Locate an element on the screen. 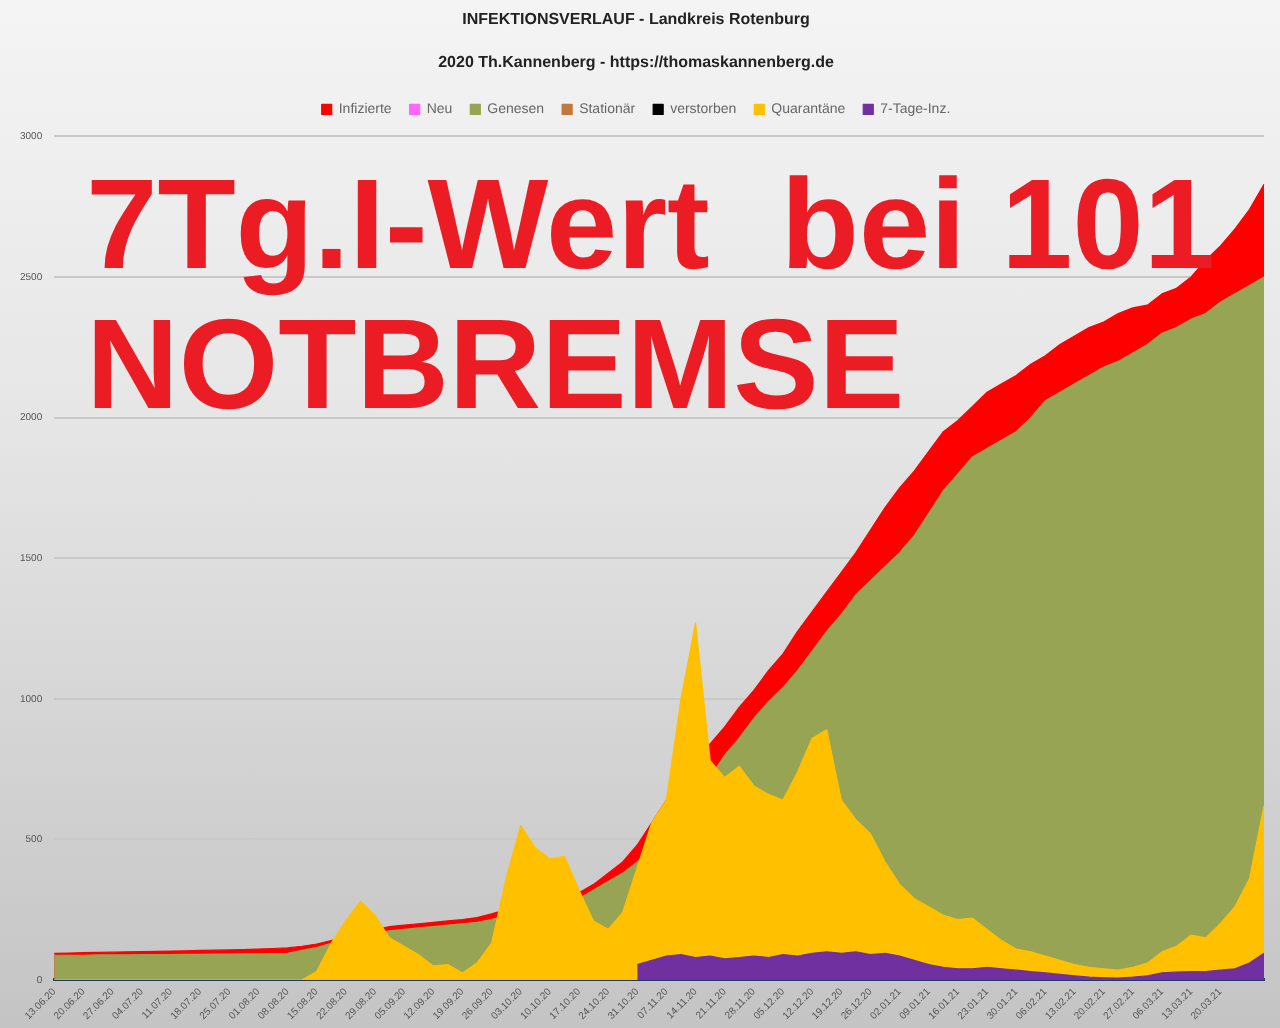  chart-subtitle: 2020 Th.Kannenberg - https://thomaskannenberg.de is located at coordinates (636, 62).